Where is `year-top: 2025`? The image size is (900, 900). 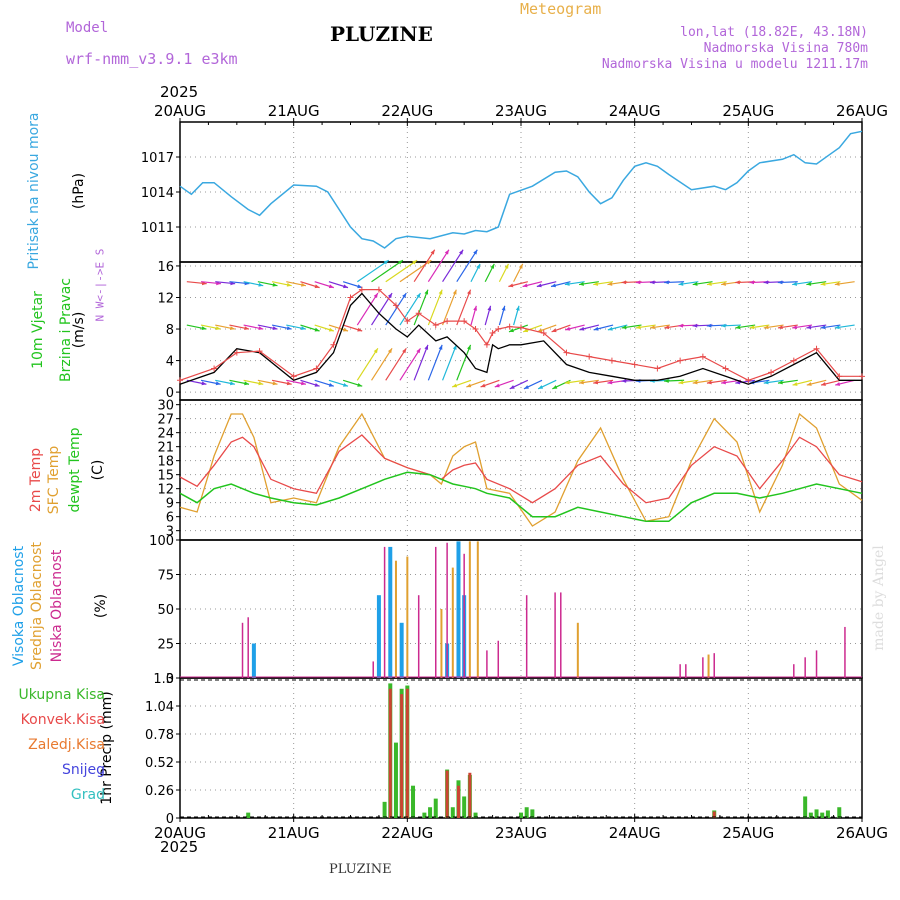
year-top: 2025 is located at coordinates (179, 92).